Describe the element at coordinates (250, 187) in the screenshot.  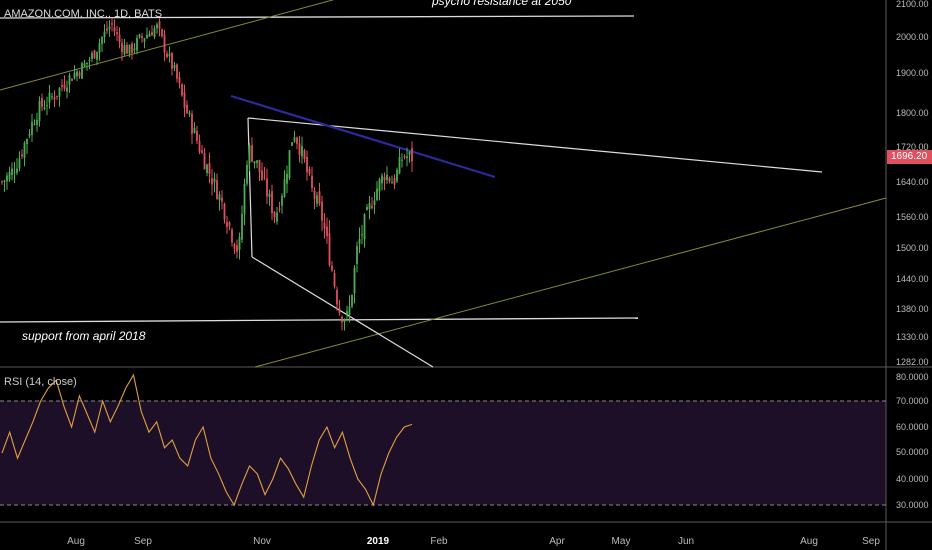
I see `wedge-left-line` at that location.